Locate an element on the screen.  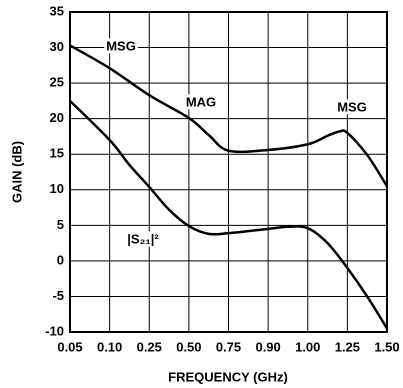
x-tick-label: 0.75 is located at coordinates (228, 346).